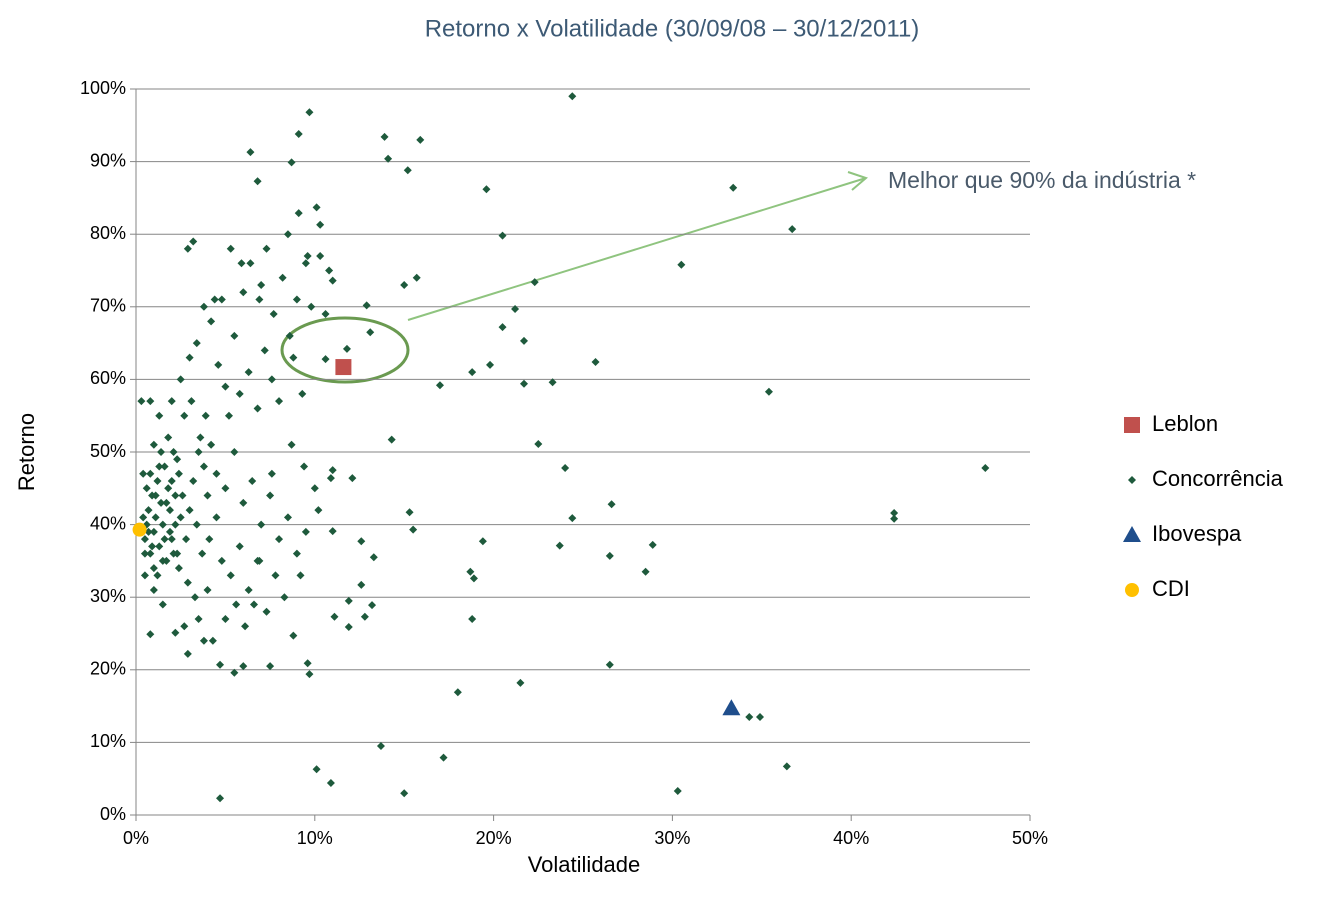 This screenshot has height=906, width=1328. What do you see at coordinates (315, 838) in the screenshot?
I see `x-tick-label: 10%` at bounding box center [315, 838].